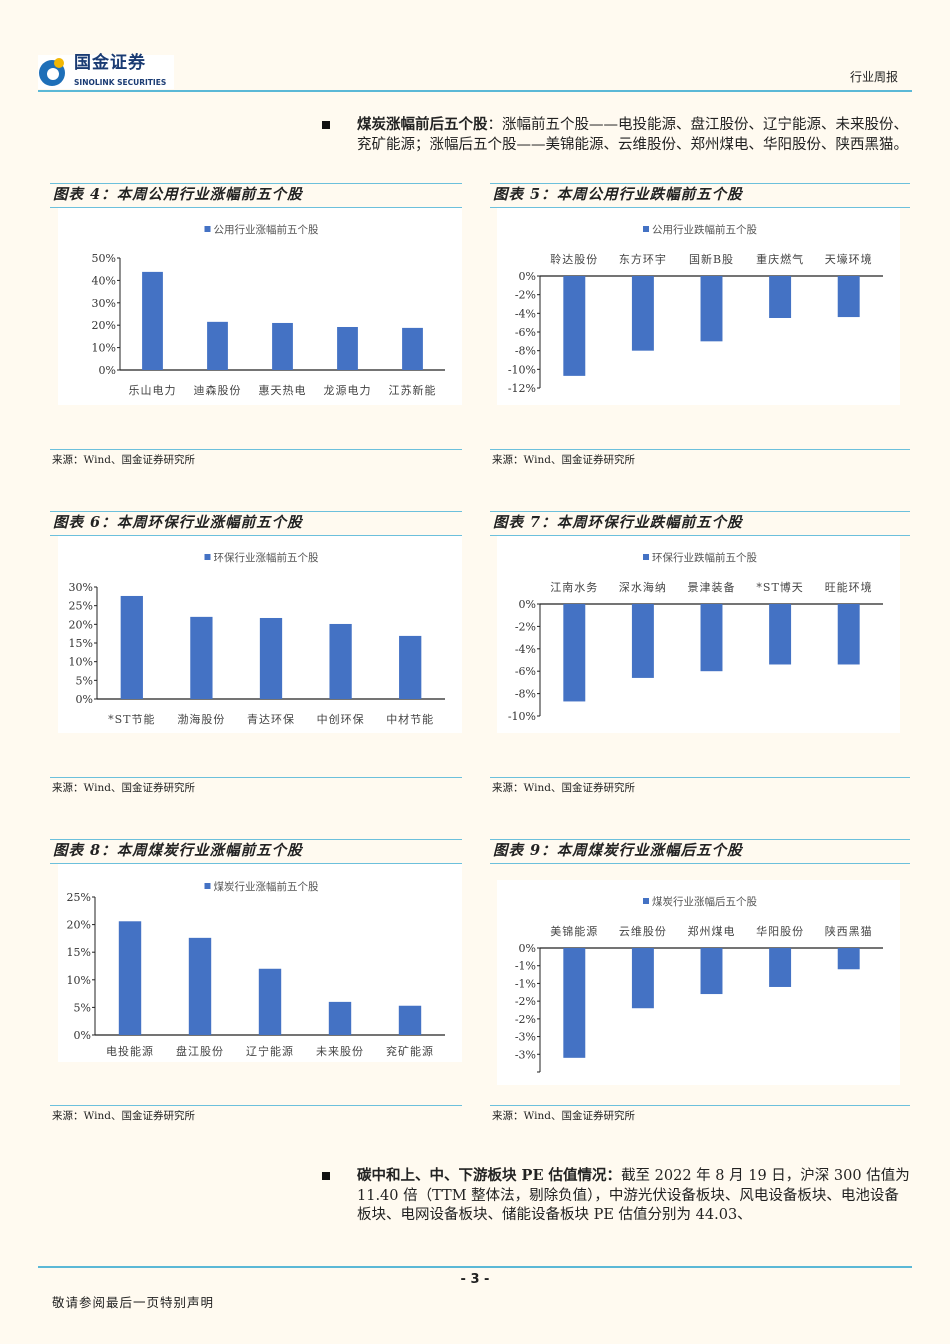 The width and height of the screenshot is (950, 1344). What do you see at coordinates (712, 587) in the screenshot?
I see `x-category-label: 景津装备` at bounding box center [712, 587].